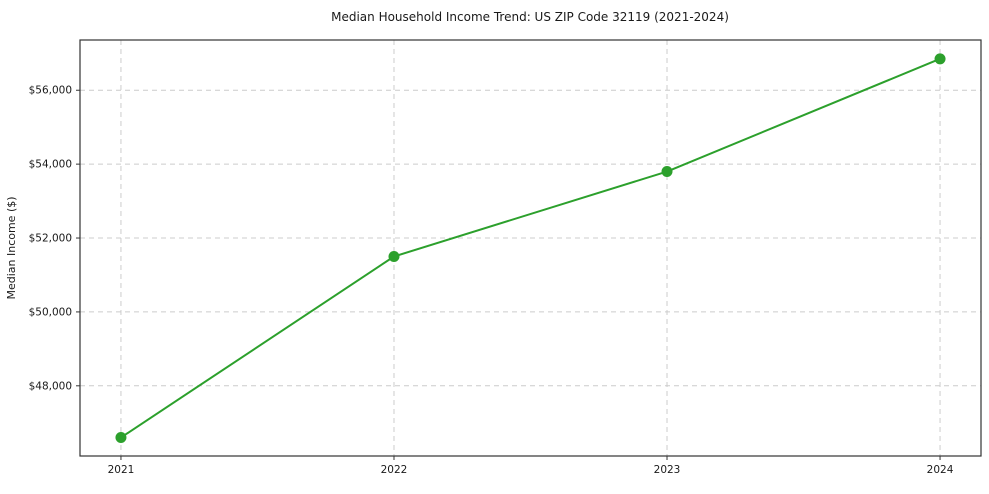 This screenshot has height=494, width=989. I want to click on y-tick-label: $50,000, so click(50, 312).